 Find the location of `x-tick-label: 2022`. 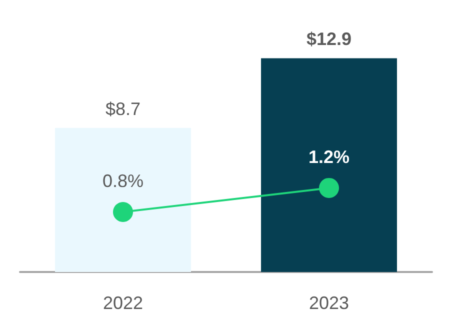

x-tick-label: 2022 is located at coordinates (123, 303).